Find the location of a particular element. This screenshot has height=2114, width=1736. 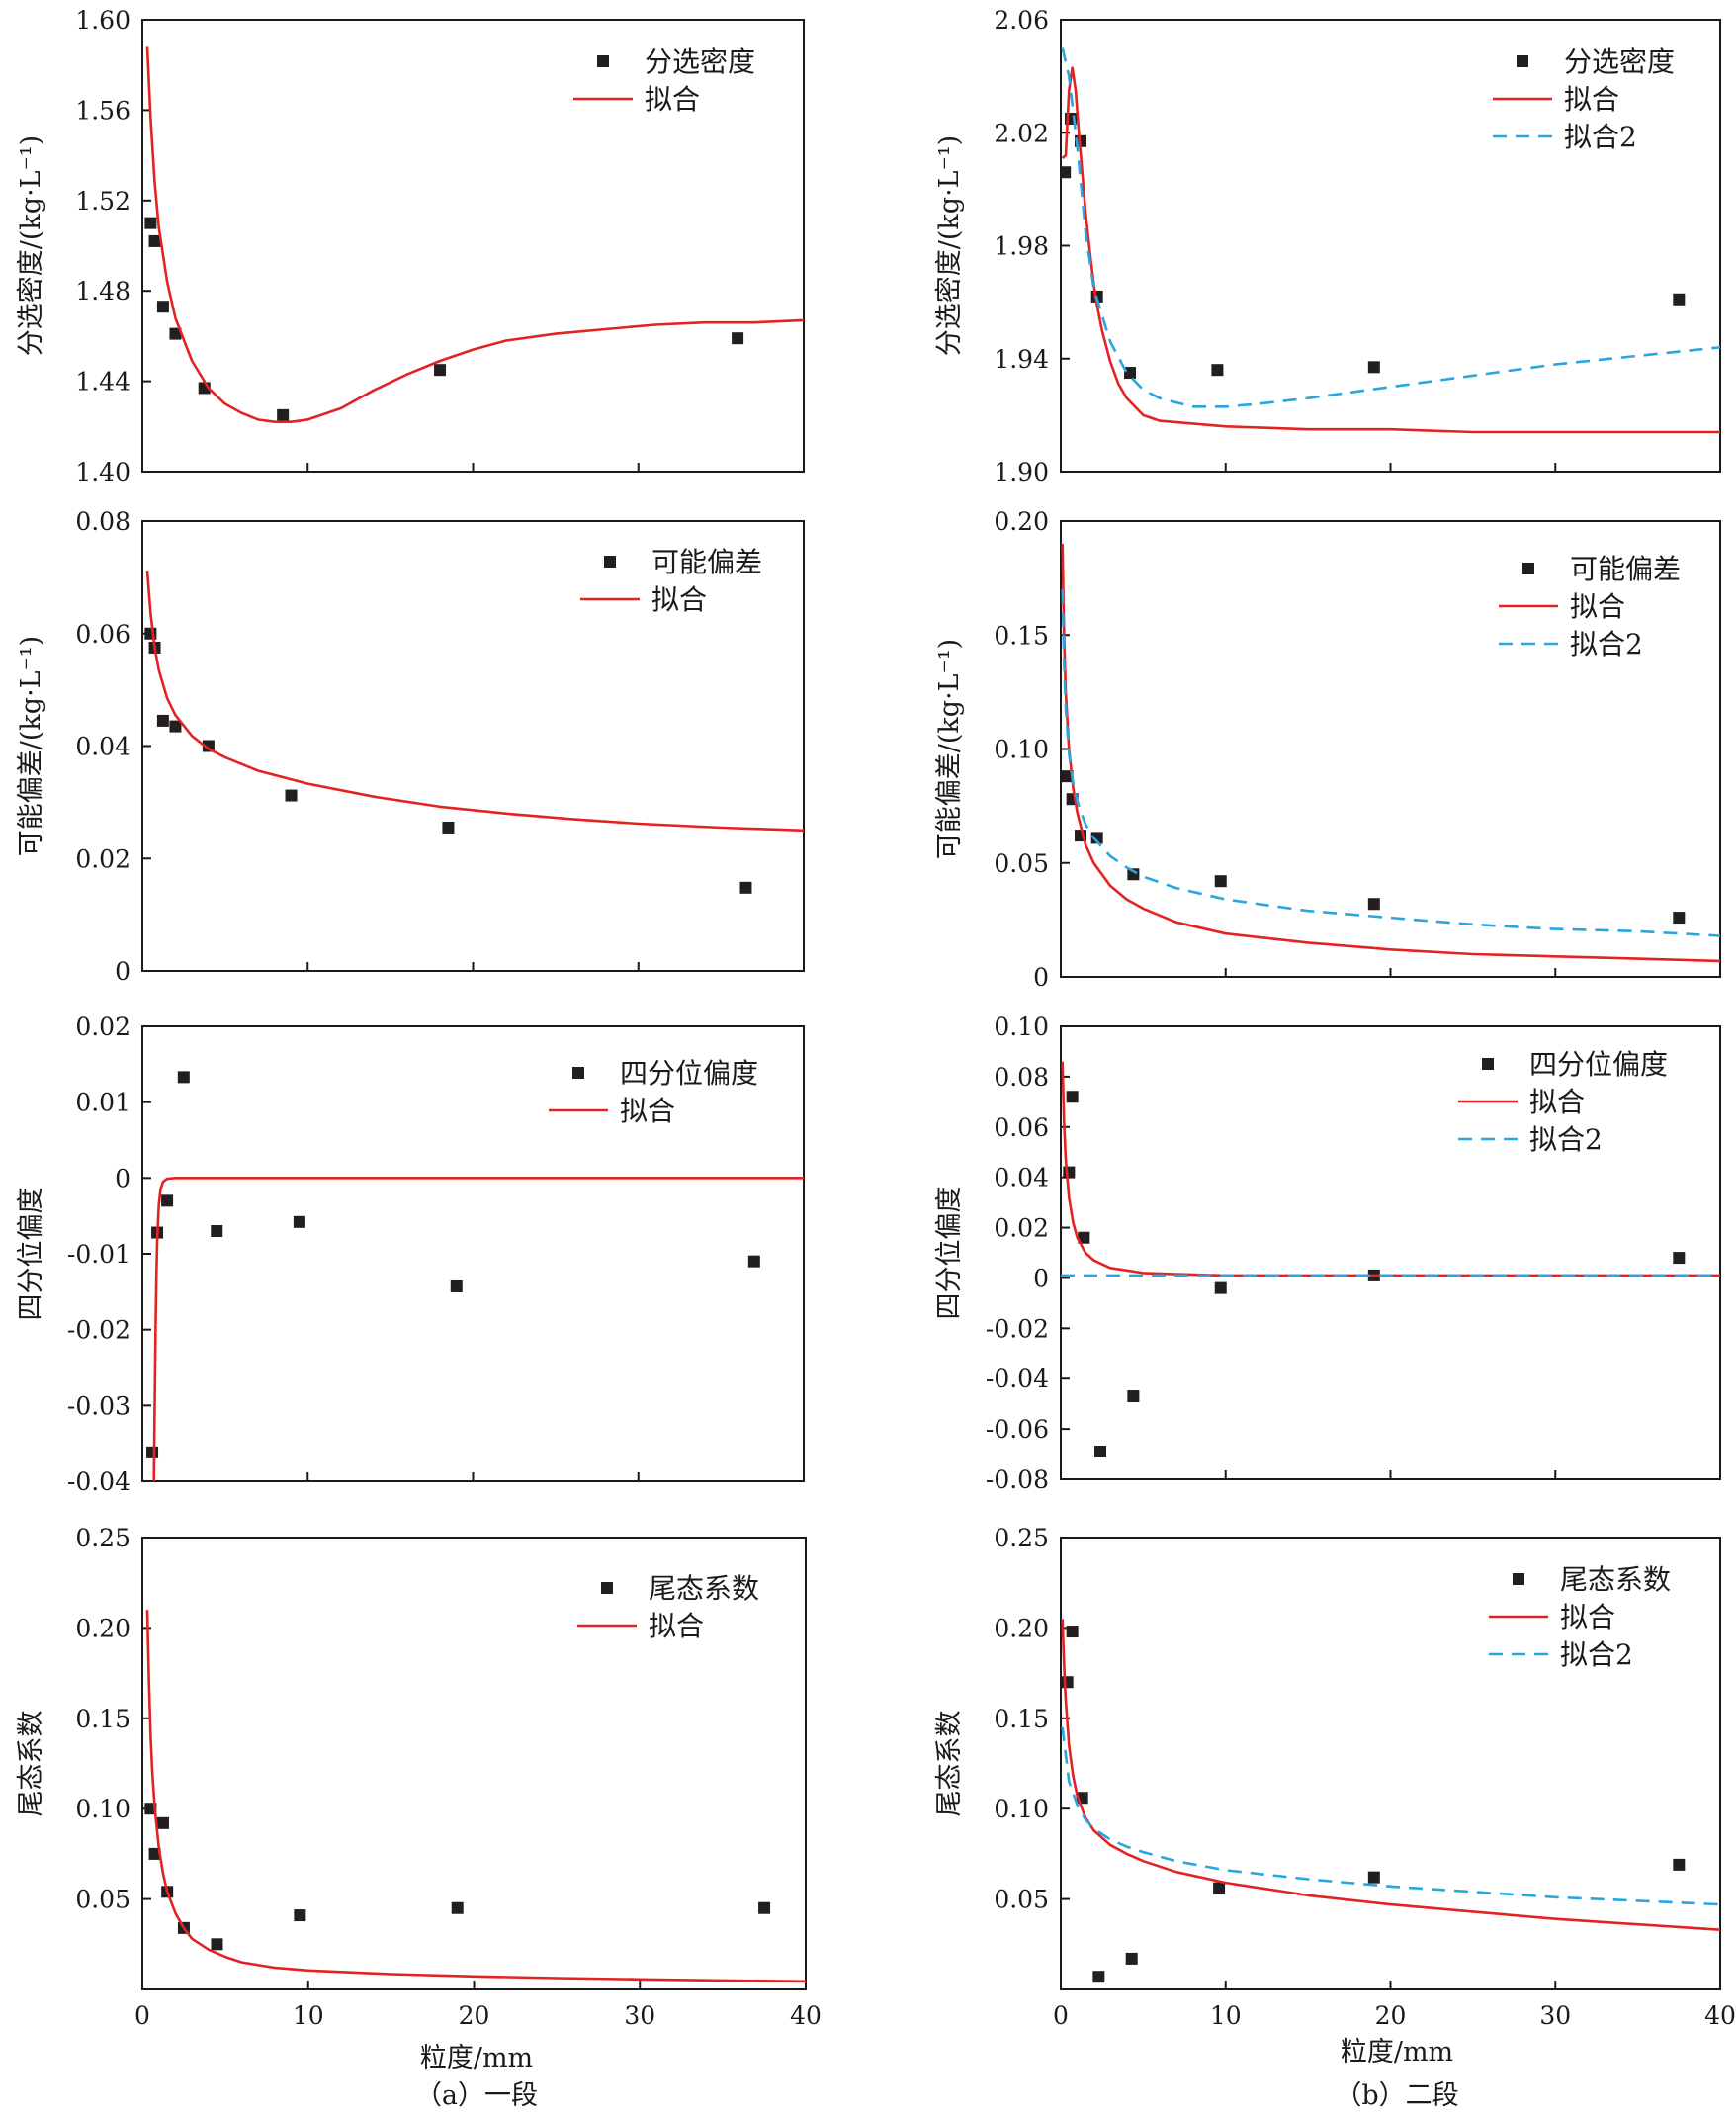

y-tick-label: 1.98 is located at coordinates (1021, 246).